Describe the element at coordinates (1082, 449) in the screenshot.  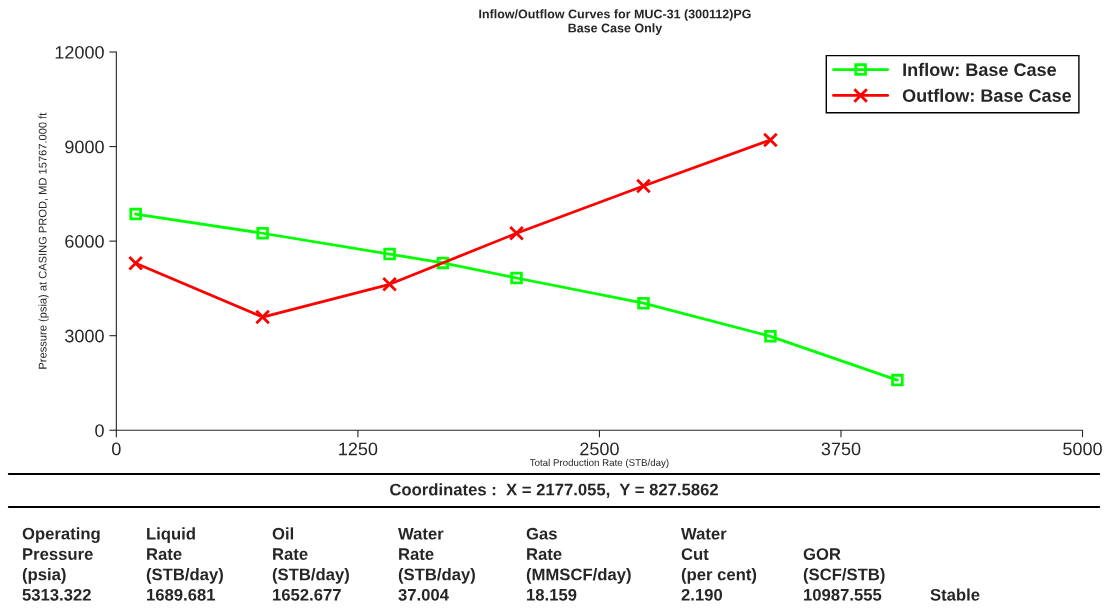
I see `x-tick-label: 5000` at that location.